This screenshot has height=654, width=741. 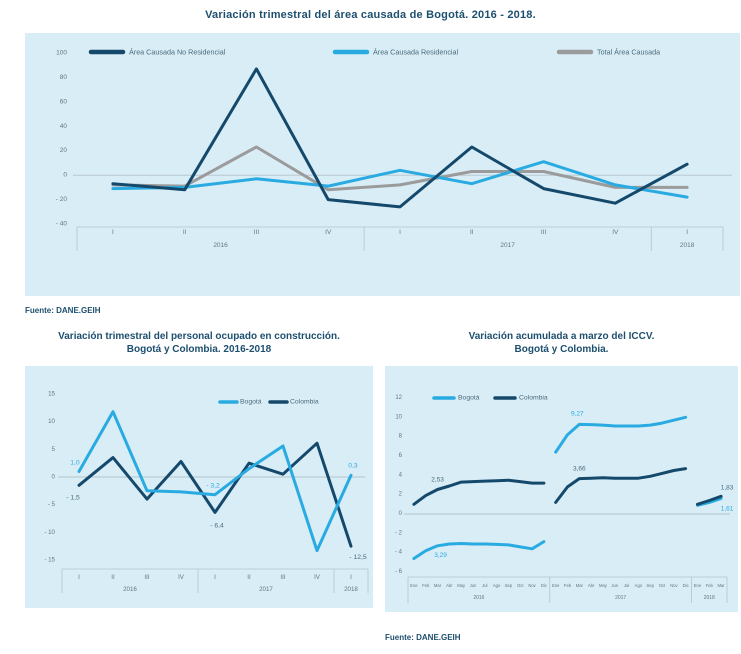 I want to click on y-tick-label: 5, so click(x=54, y=449).